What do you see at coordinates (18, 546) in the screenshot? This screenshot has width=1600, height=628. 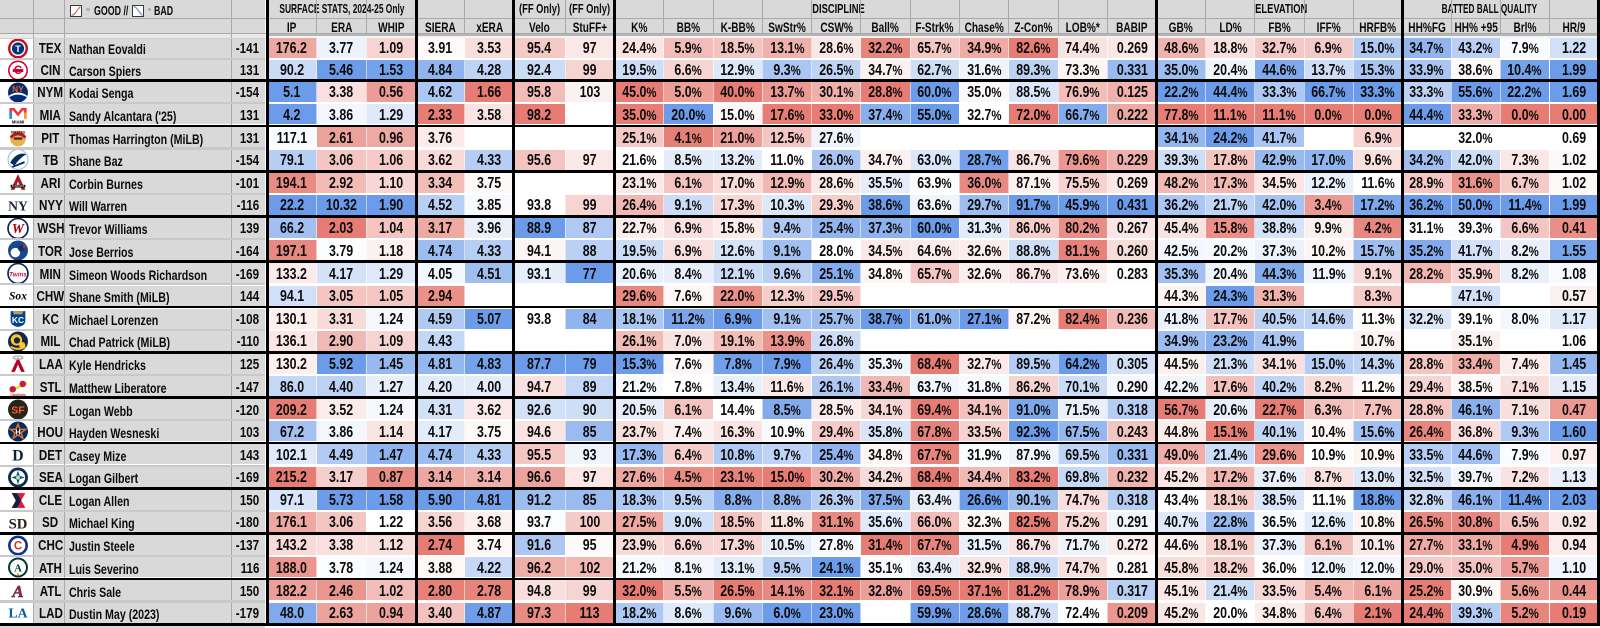 I see `svg-text: C` at bounding box center [18, 546].